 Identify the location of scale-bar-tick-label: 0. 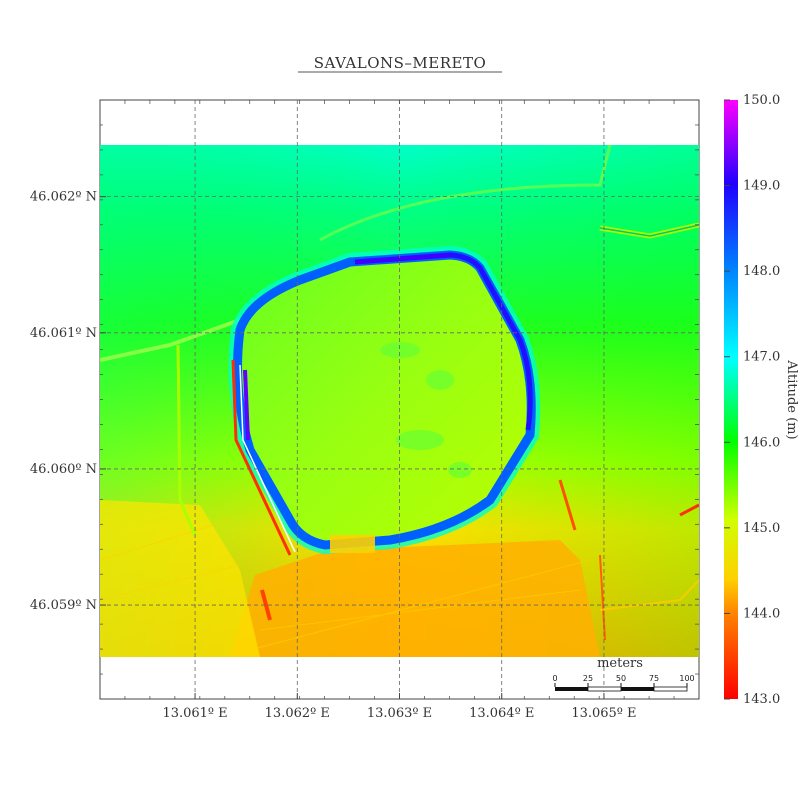
(554, 678).